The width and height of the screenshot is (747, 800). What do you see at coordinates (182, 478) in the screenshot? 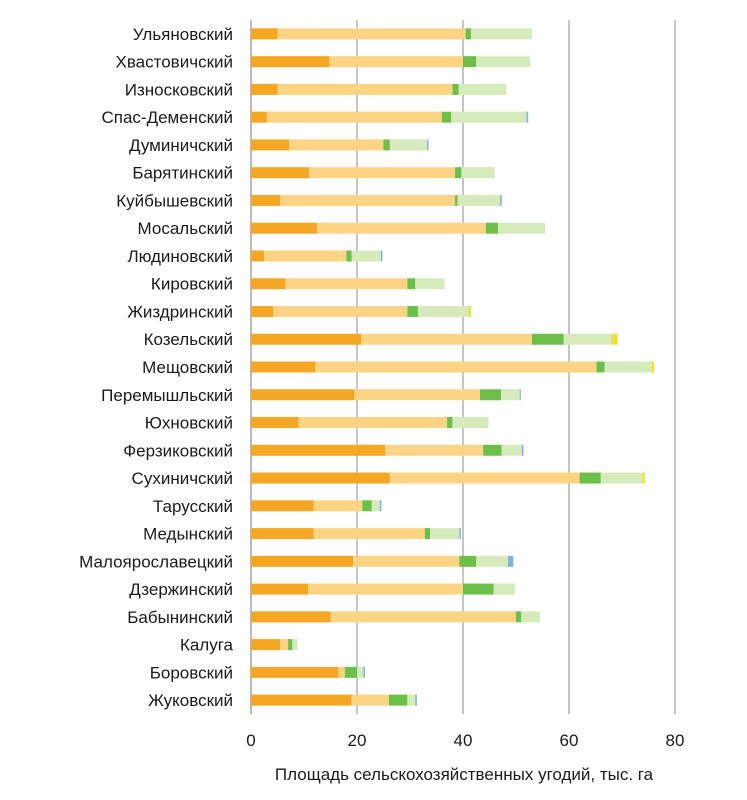
I see `category-label: Сухиничский` at bounding box center [182, 478].